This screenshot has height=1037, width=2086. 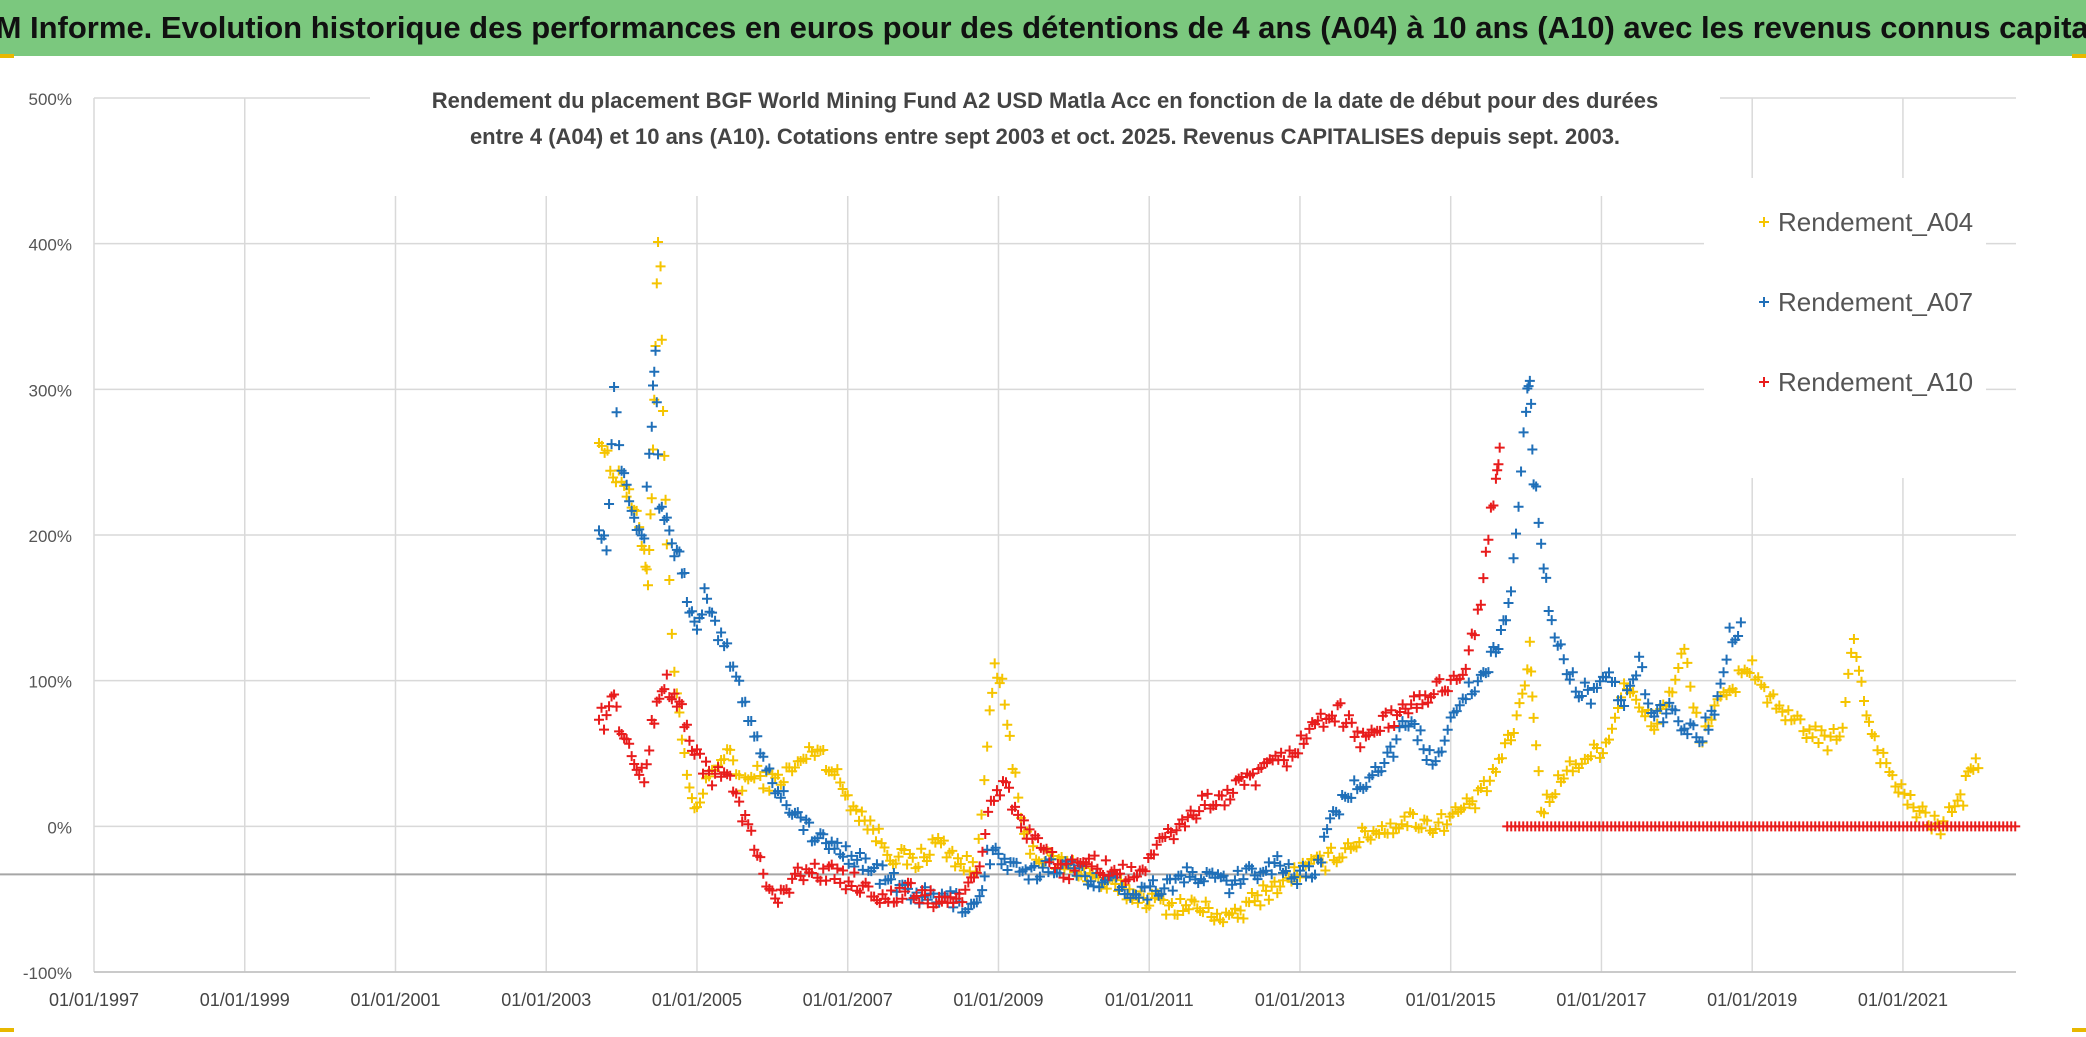 I want to click on legend-marker, so click(x=1764, y=222).